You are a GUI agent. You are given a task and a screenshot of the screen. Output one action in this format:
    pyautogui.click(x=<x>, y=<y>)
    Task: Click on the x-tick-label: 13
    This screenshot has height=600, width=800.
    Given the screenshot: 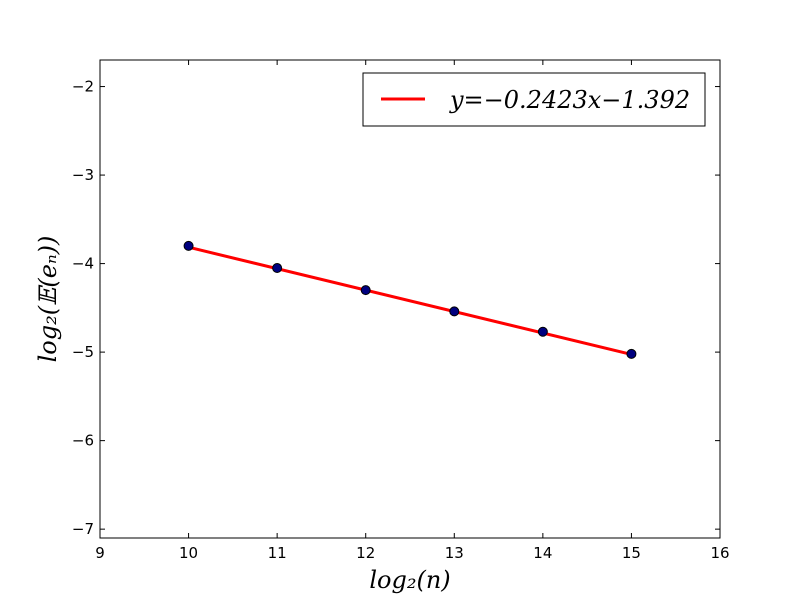 What is the action you would take?
    pyautogui.click(x=454, y=553)
    